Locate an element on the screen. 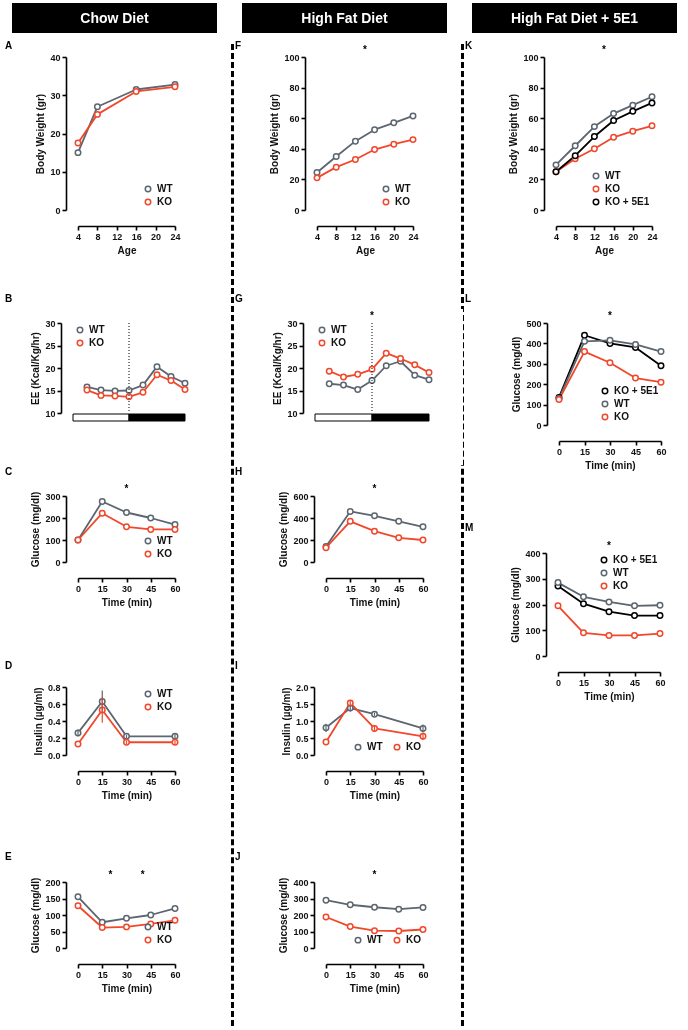  y-tick-label: 80 is located at coordinates (533, 88).